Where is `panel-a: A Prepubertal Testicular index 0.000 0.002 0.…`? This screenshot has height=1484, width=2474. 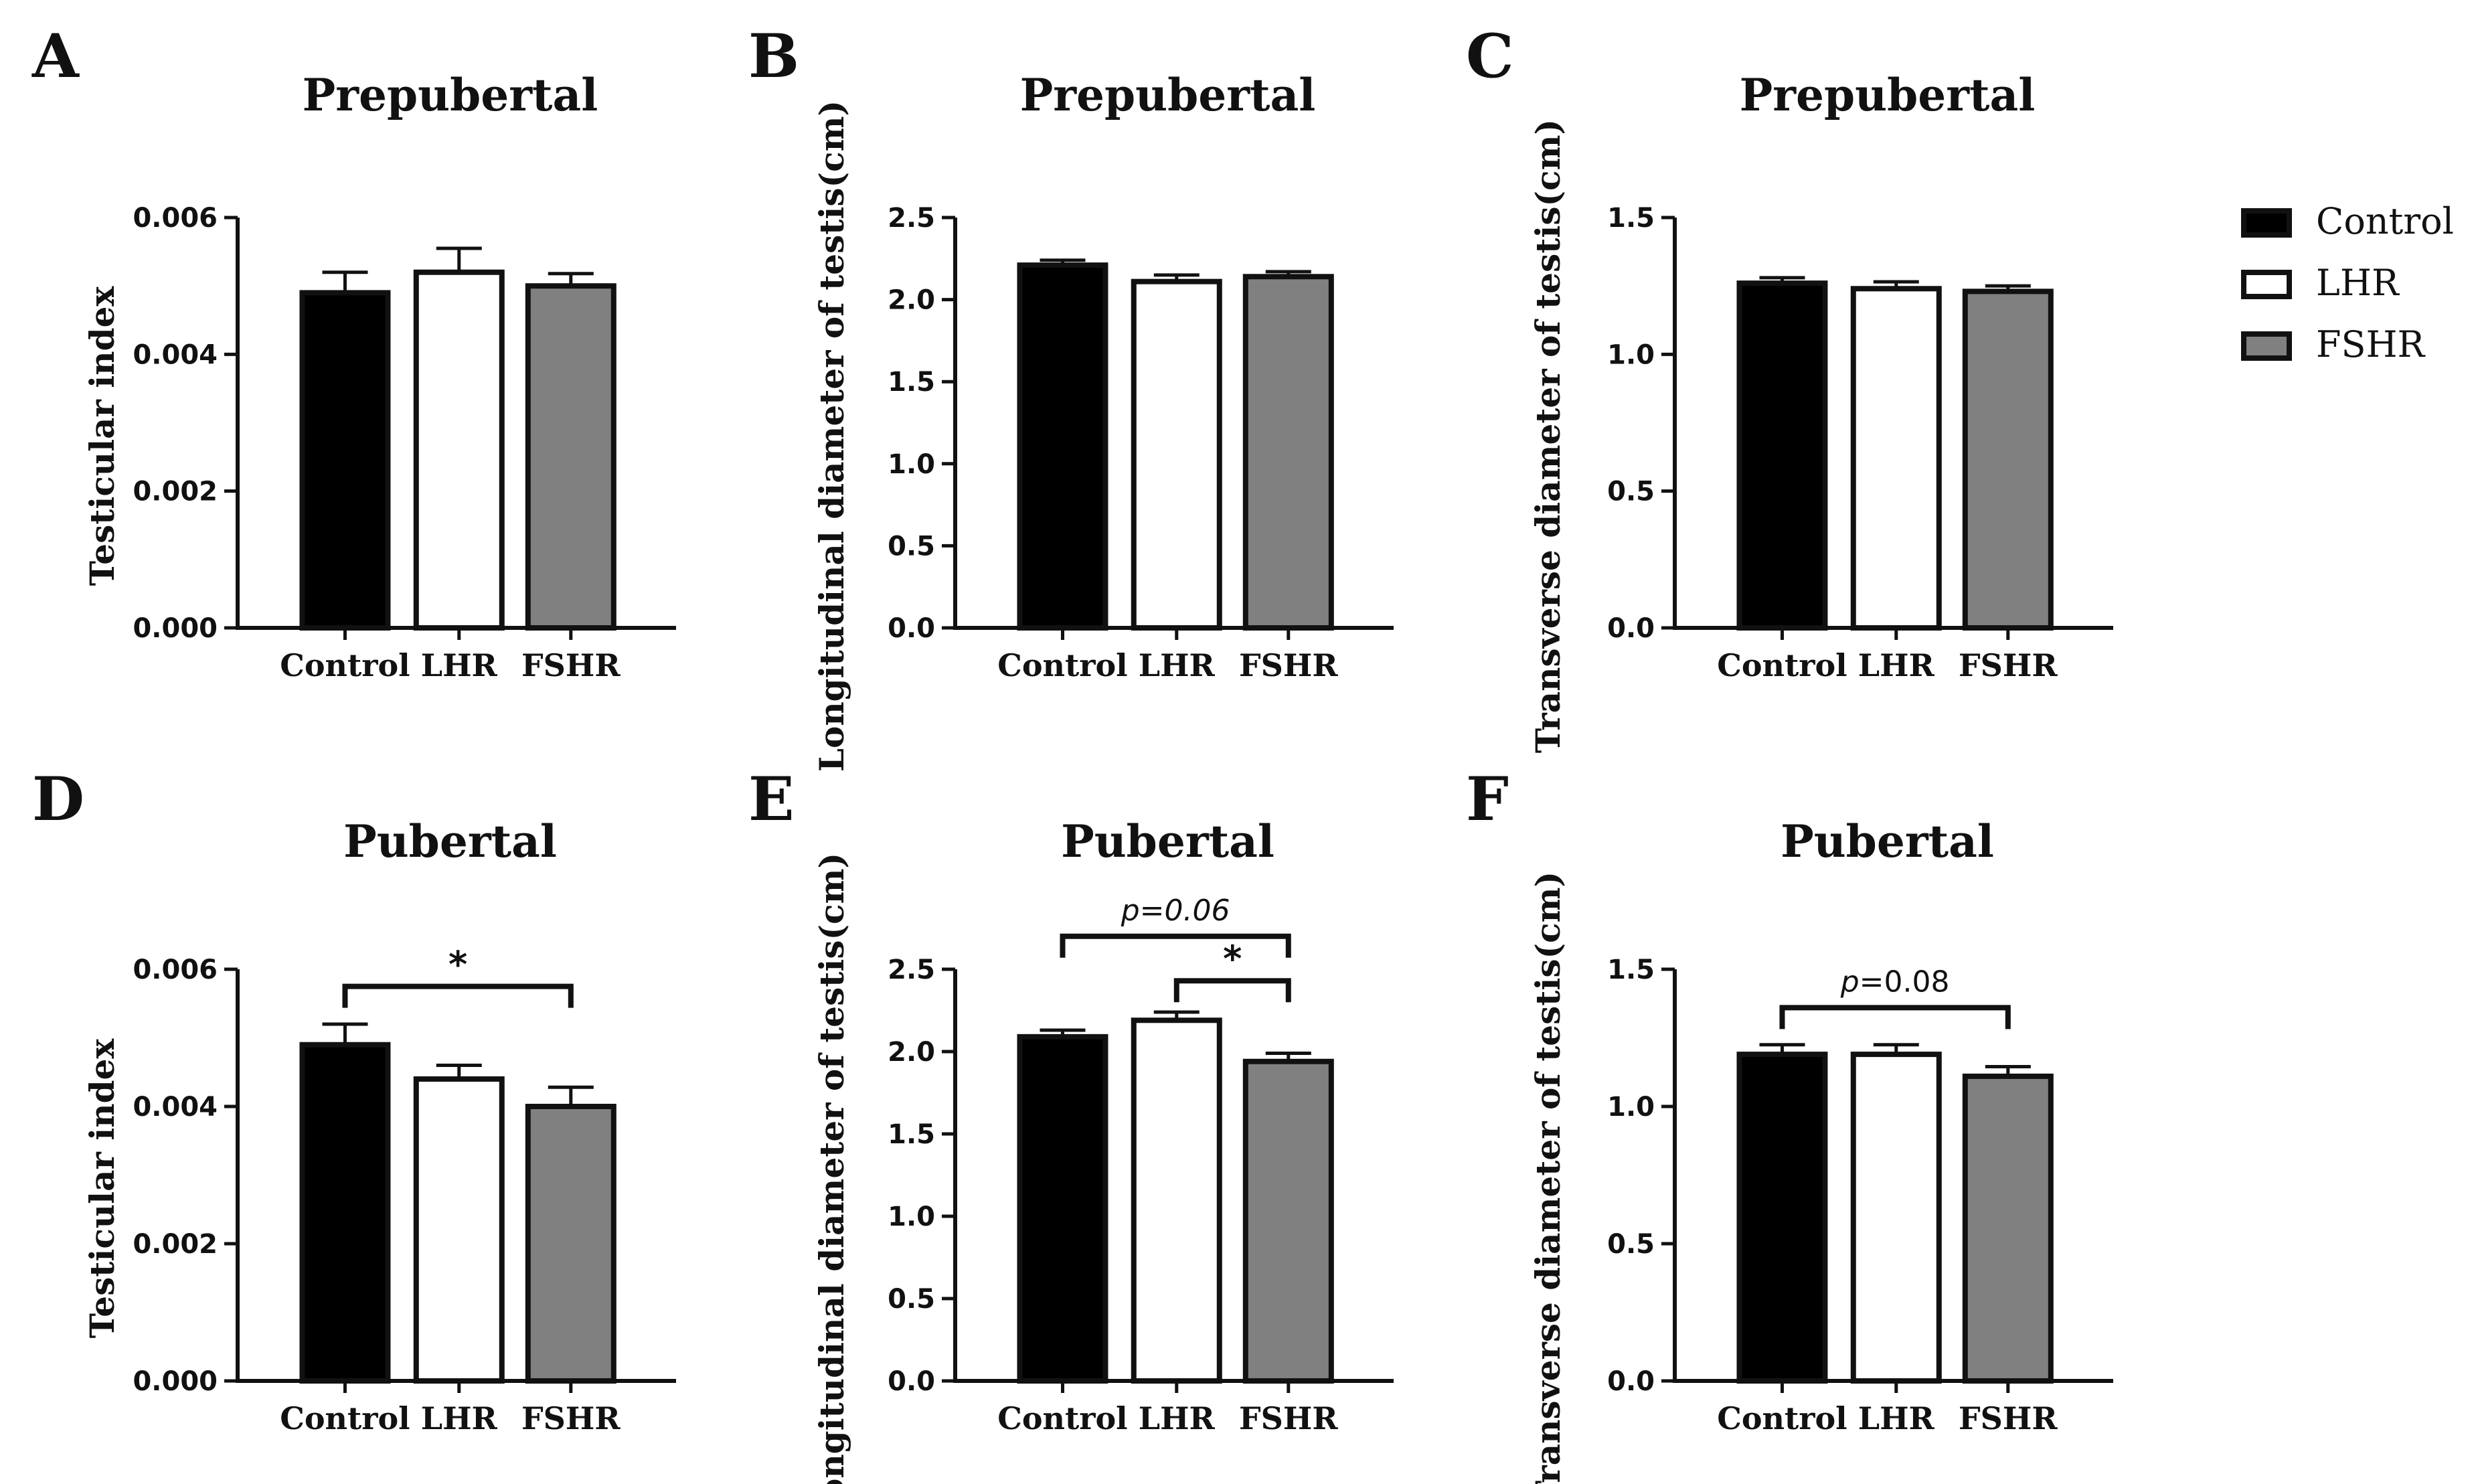 panel-a: A Prepubertal Testicular index 0.000 0.002 0.… is located at coordinates (354, 352).